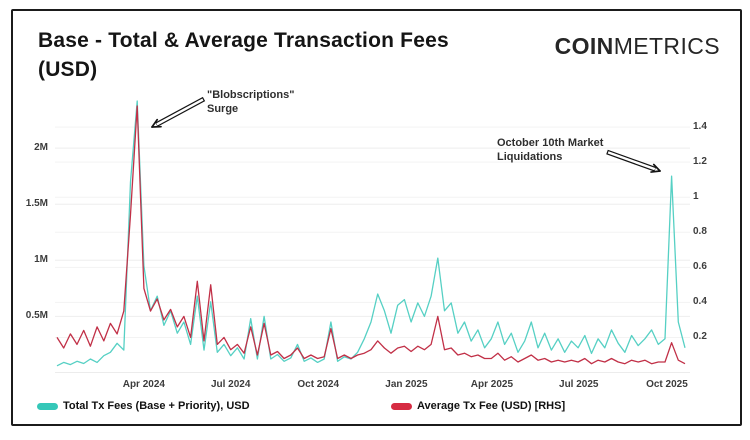  I want to click on legend-label-total-fees: Total Tx Fees (Base + Priority), USD, so click(156, 406).